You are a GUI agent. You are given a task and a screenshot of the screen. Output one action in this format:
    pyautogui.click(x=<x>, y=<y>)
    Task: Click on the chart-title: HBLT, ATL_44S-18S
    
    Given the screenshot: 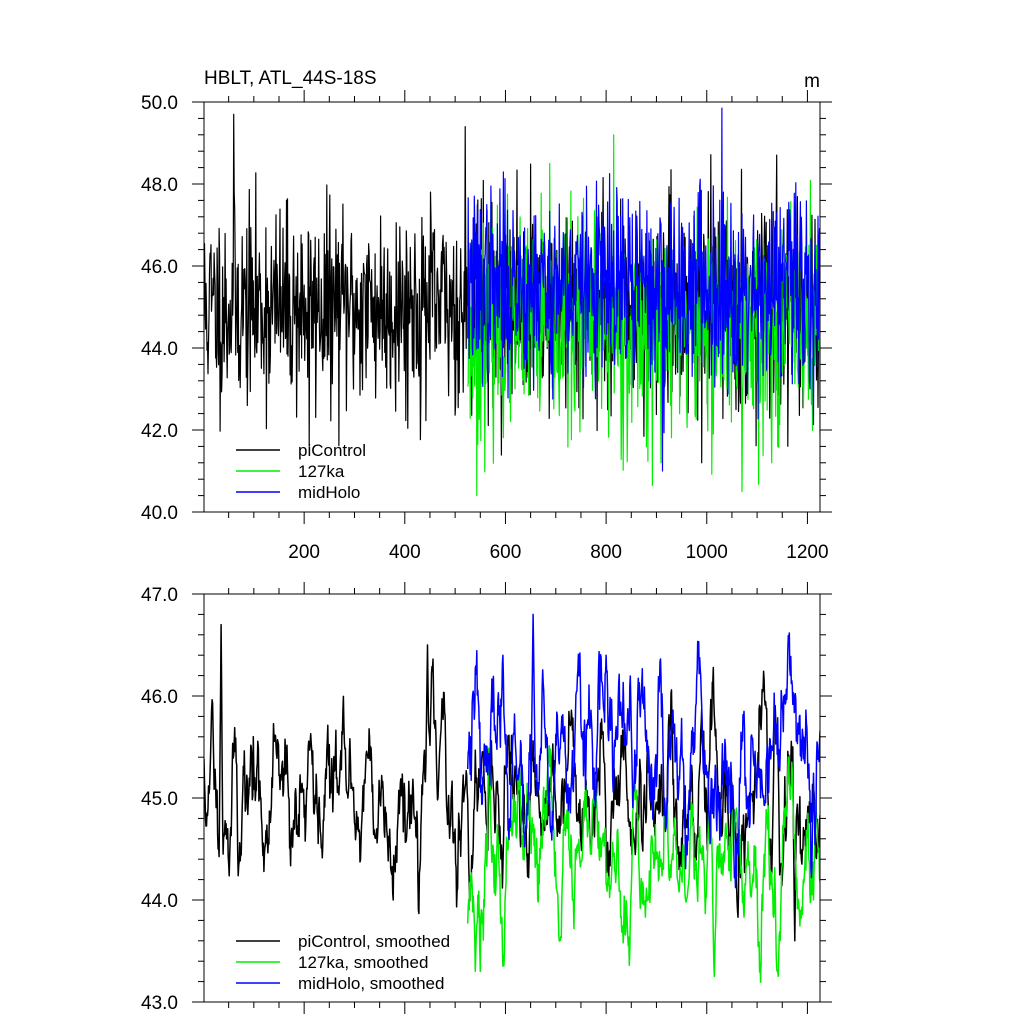 What is the action you would take?
    pyautogui.click(x=290, y=78)
    